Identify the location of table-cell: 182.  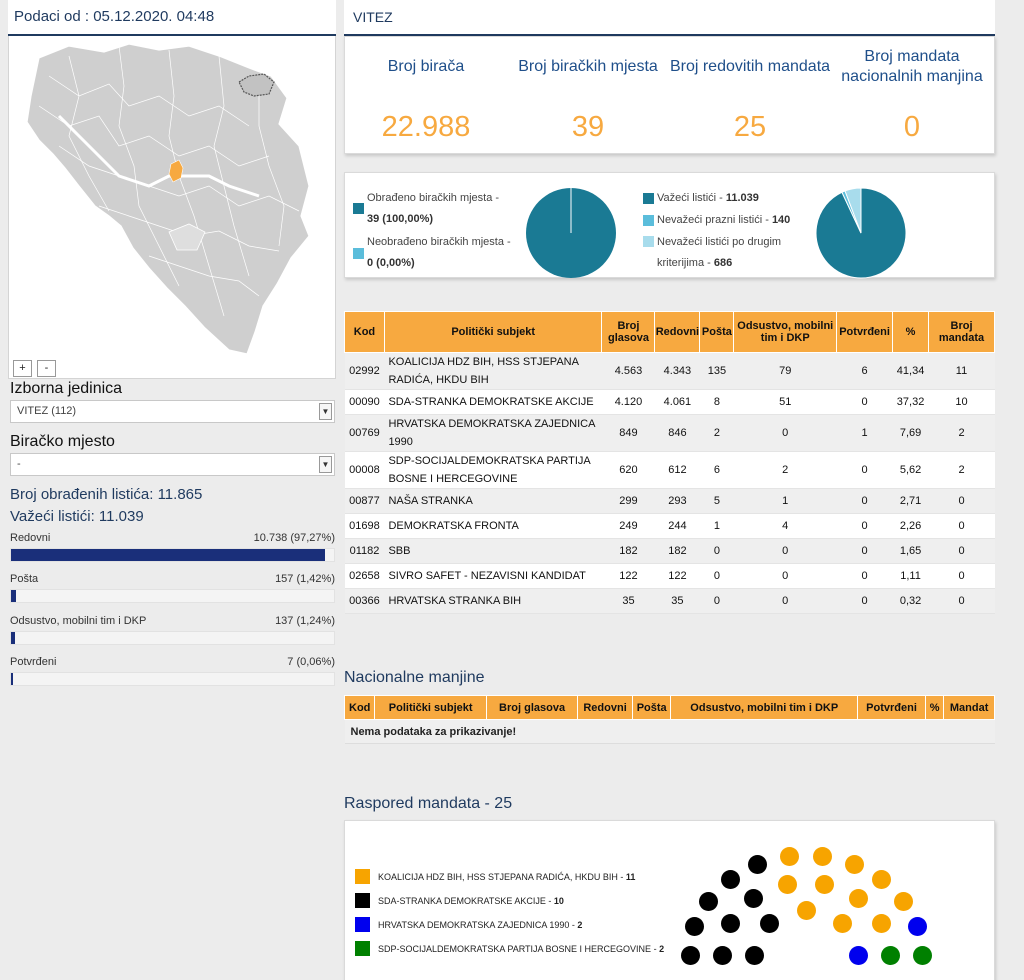
(677, 551).